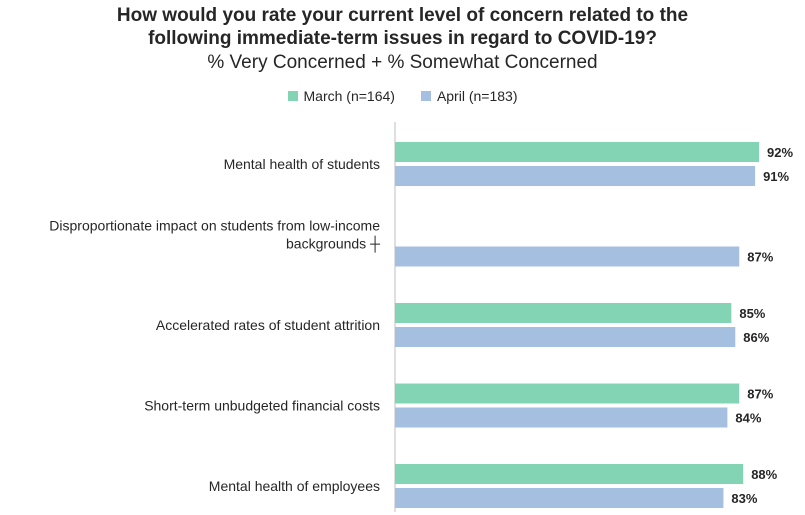  I want to click on legend-swatch-march, so click(292, 96).